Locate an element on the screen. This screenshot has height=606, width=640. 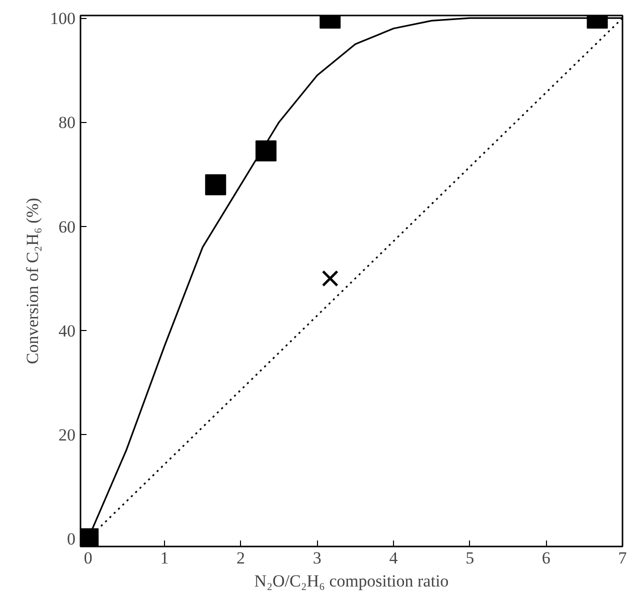
x-tick-label: 0 is located at coordinates (88, 558).